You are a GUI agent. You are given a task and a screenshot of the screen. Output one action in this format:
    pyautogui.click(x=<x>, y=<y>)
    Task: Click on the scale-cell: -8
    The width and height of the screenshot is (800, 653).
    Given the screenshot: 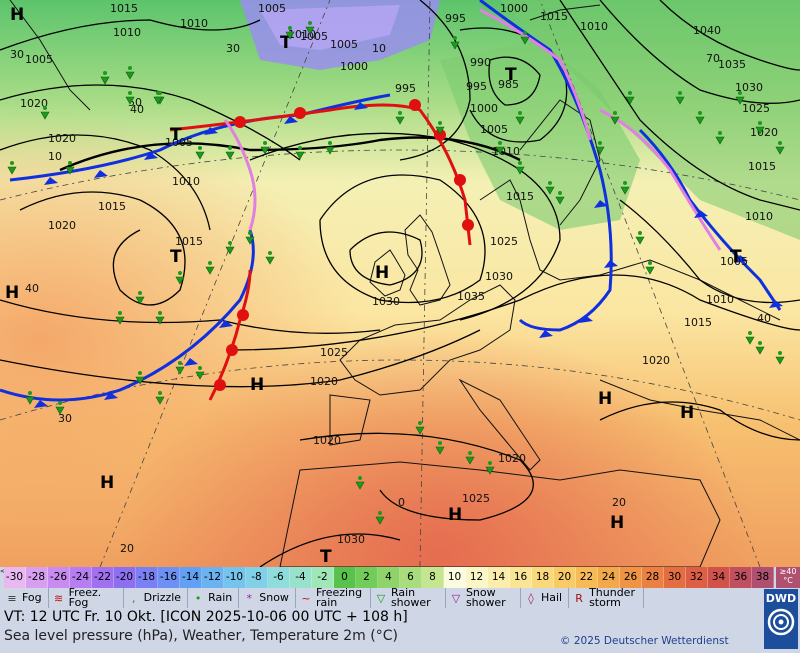 What is the action you would take?
    pyautogui.click(x=257, y=577)
    